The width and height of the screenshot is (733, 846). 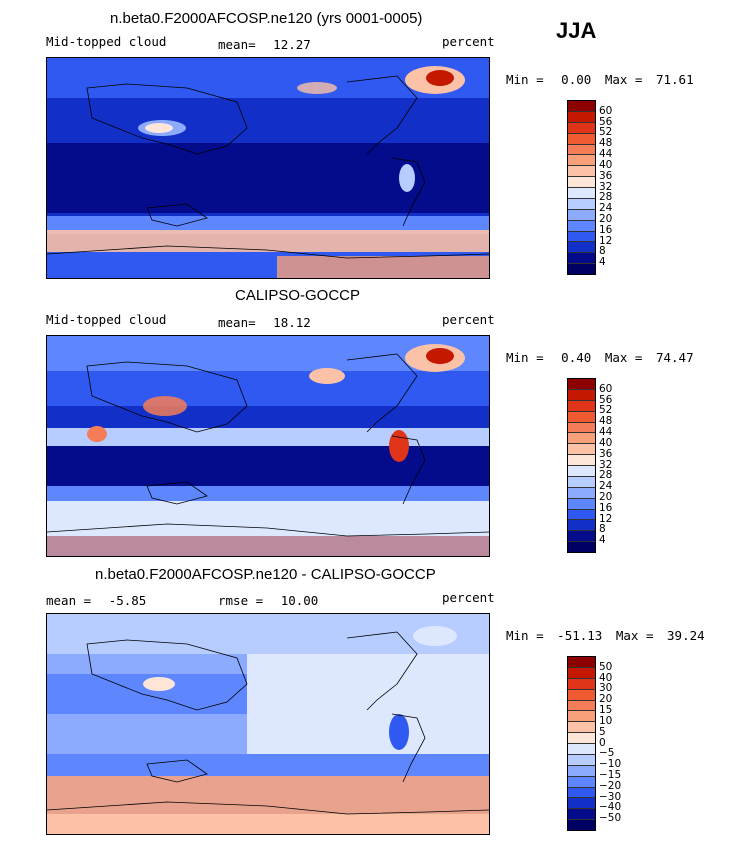 What do you see at coordinates (268, 530) in the screenshot?
I see `panel2-map-coast-antarctica` at bounding box center [268, 530].